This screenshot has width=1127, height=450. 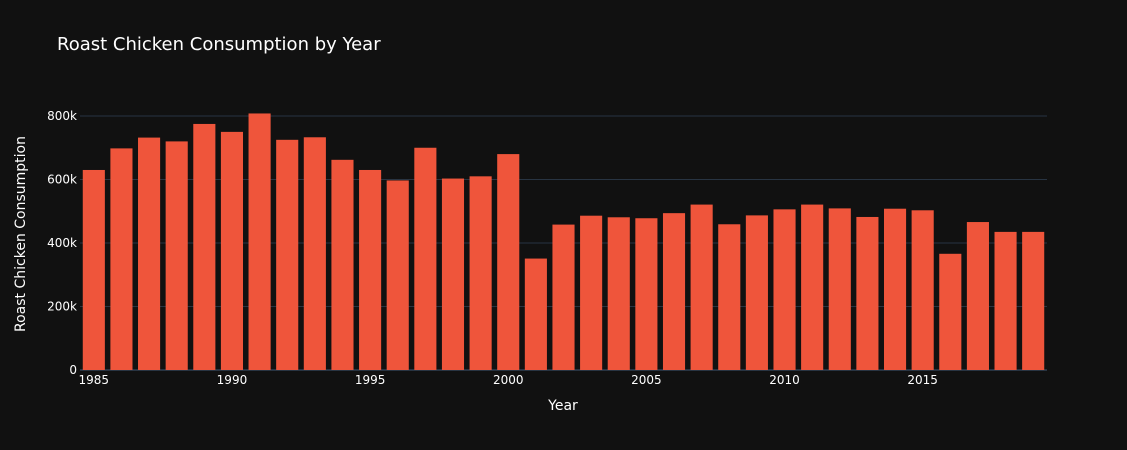 I want to click on x-axis-ticks: 1985 1990 1995 2000 2005 2010 2015, so click(x=508, y=380).